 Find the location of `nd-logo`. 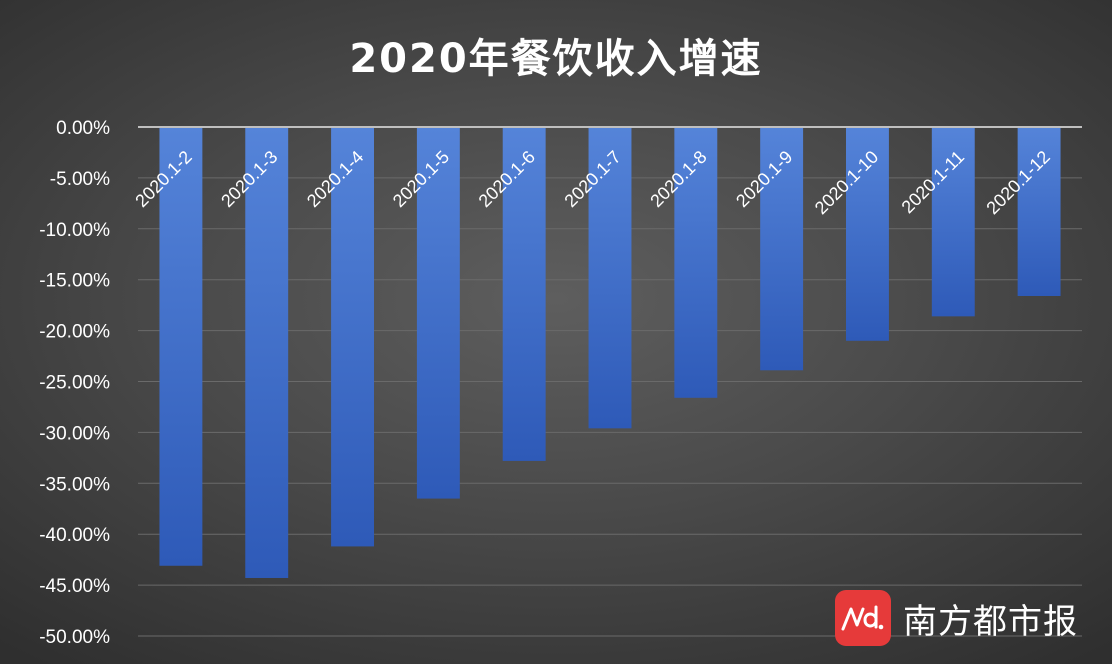

nd-logo is located at coordinates (863, 618).